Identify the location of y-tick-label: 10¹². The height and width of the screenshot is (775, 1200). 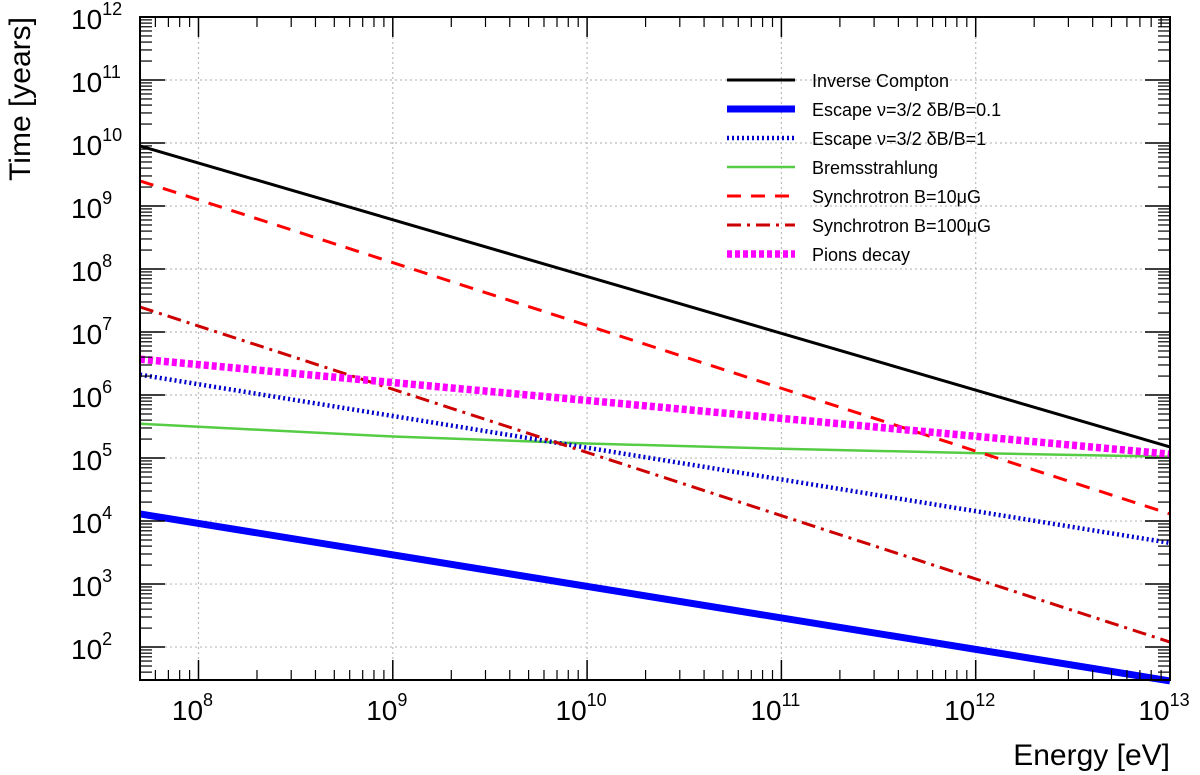
(96, 17).